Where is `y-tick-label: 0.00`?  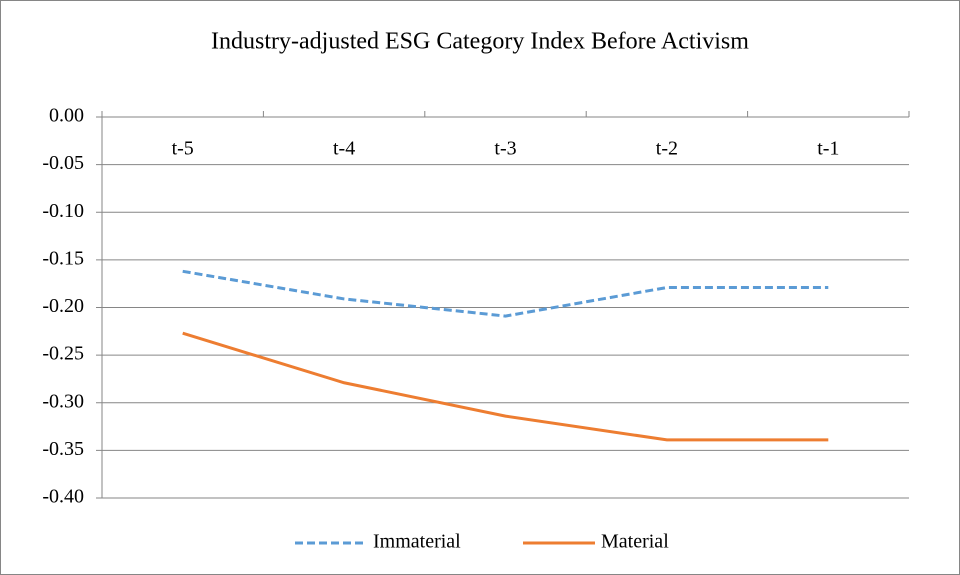
y-tick-label: 0.00 is located at coordinates (66, 116).